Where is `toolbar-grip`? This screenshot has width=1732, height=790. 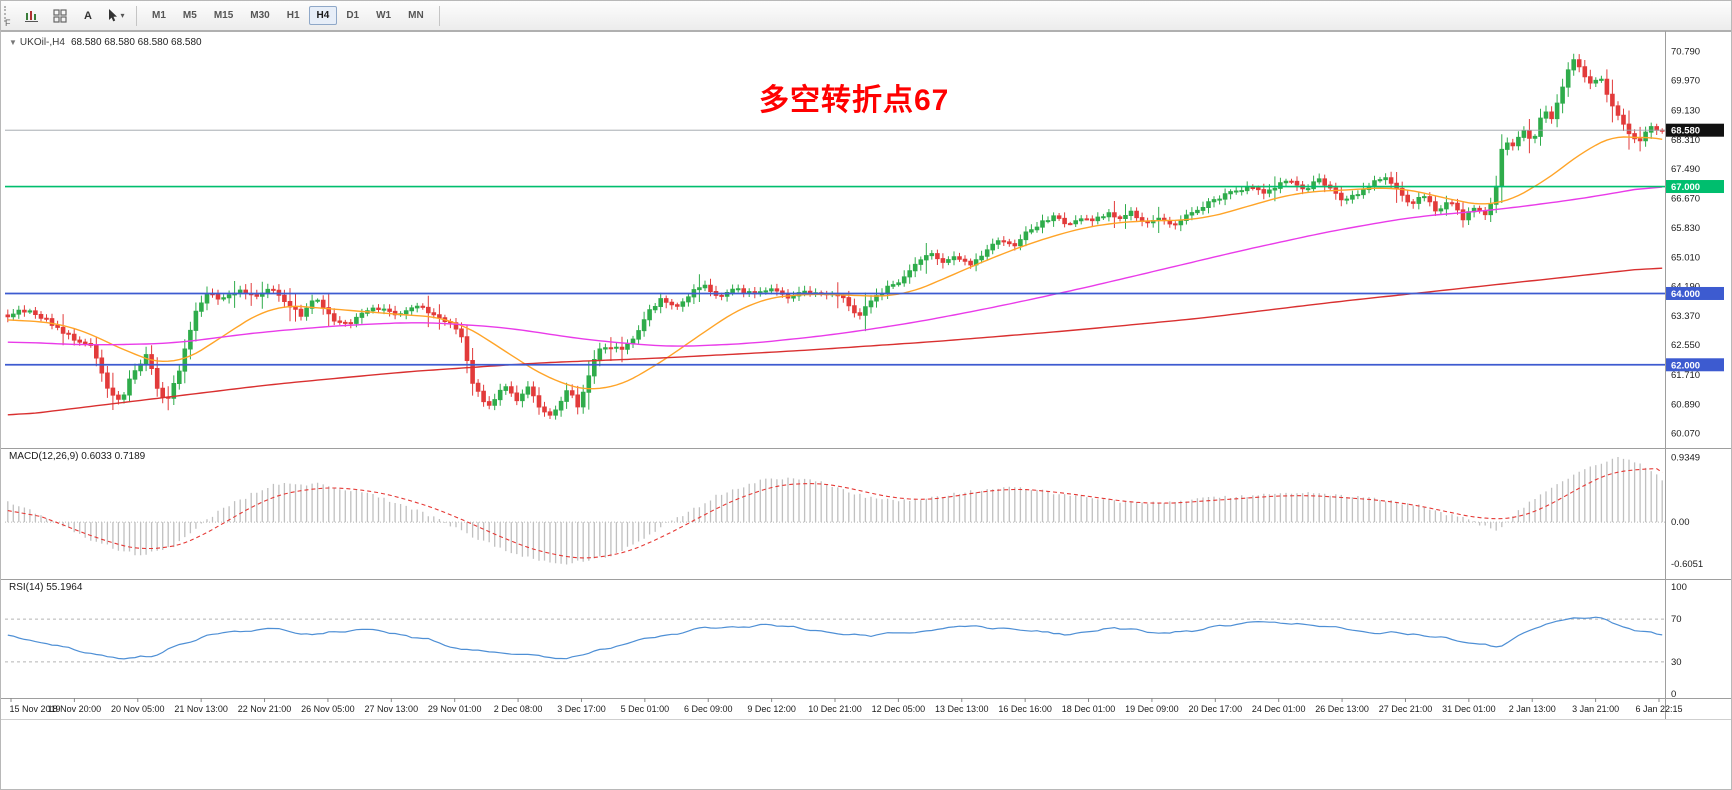 toolbar-grip is located at coordinates (7, 14).